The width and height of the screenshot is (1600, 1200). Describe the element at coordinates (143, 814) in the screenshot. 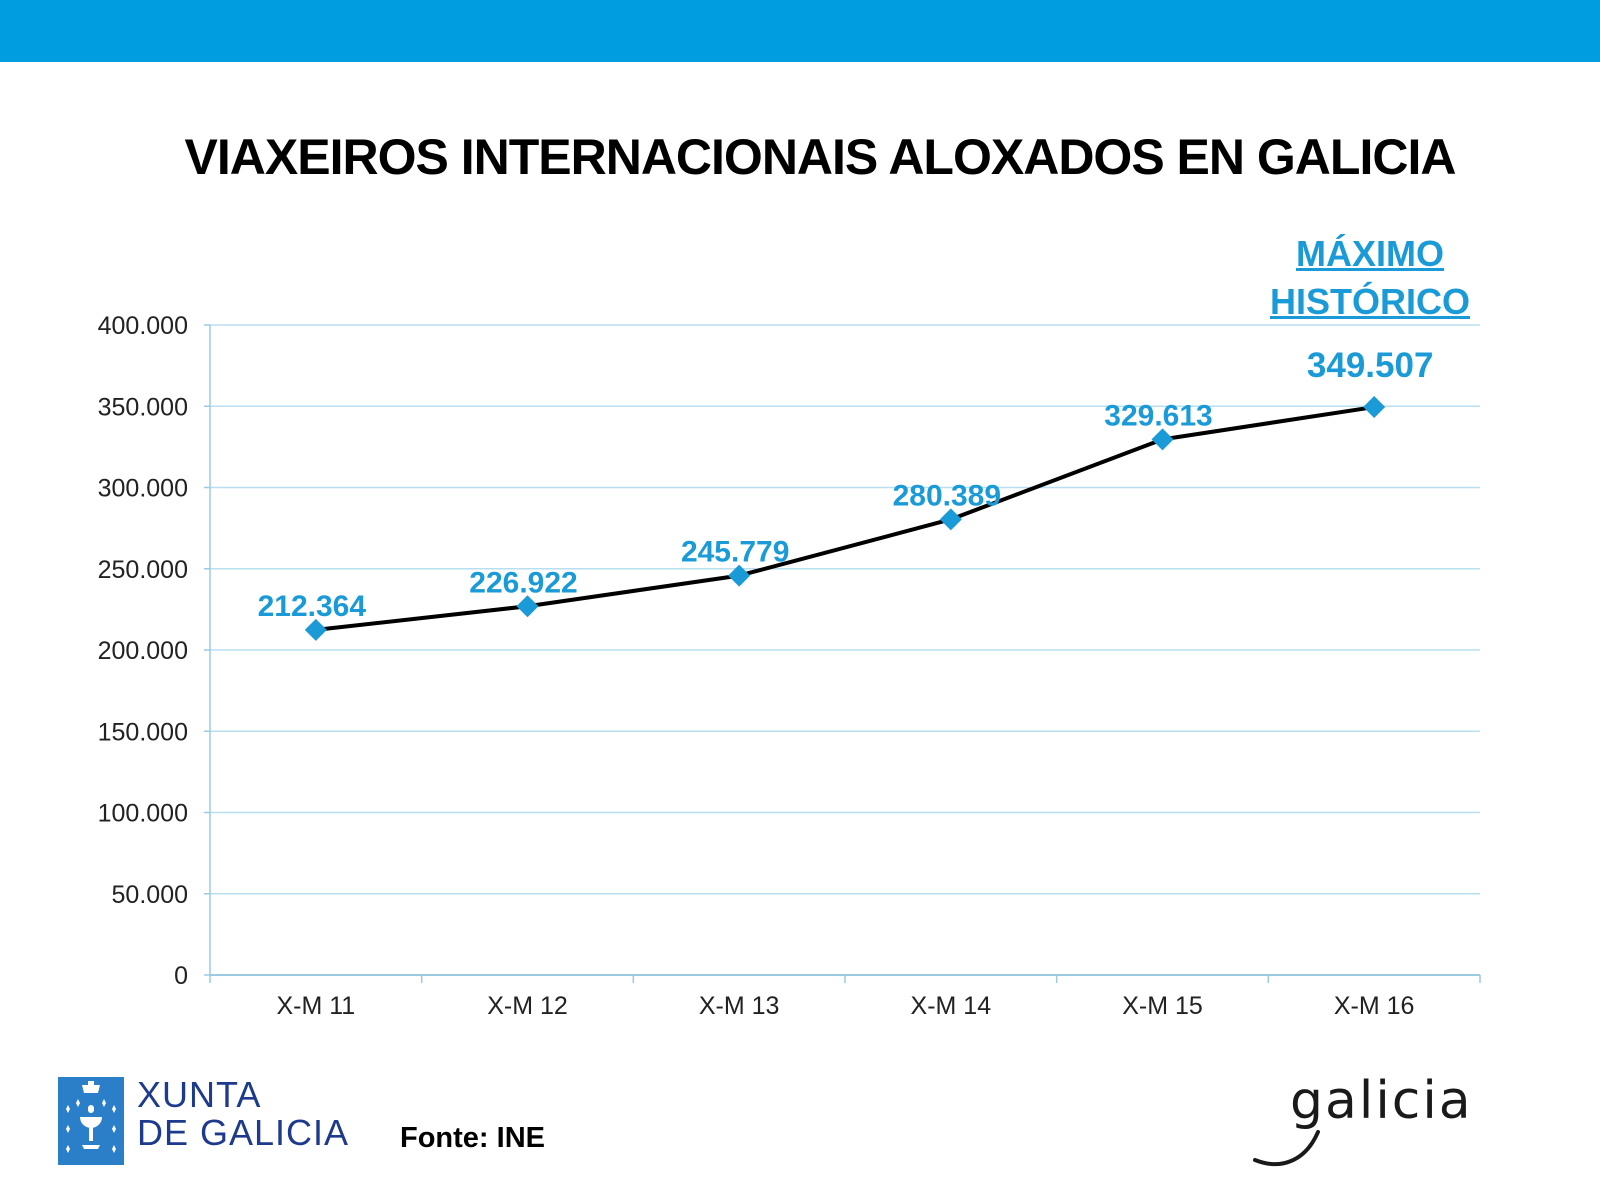

I see `y-tick-label: 100.000` at that location.